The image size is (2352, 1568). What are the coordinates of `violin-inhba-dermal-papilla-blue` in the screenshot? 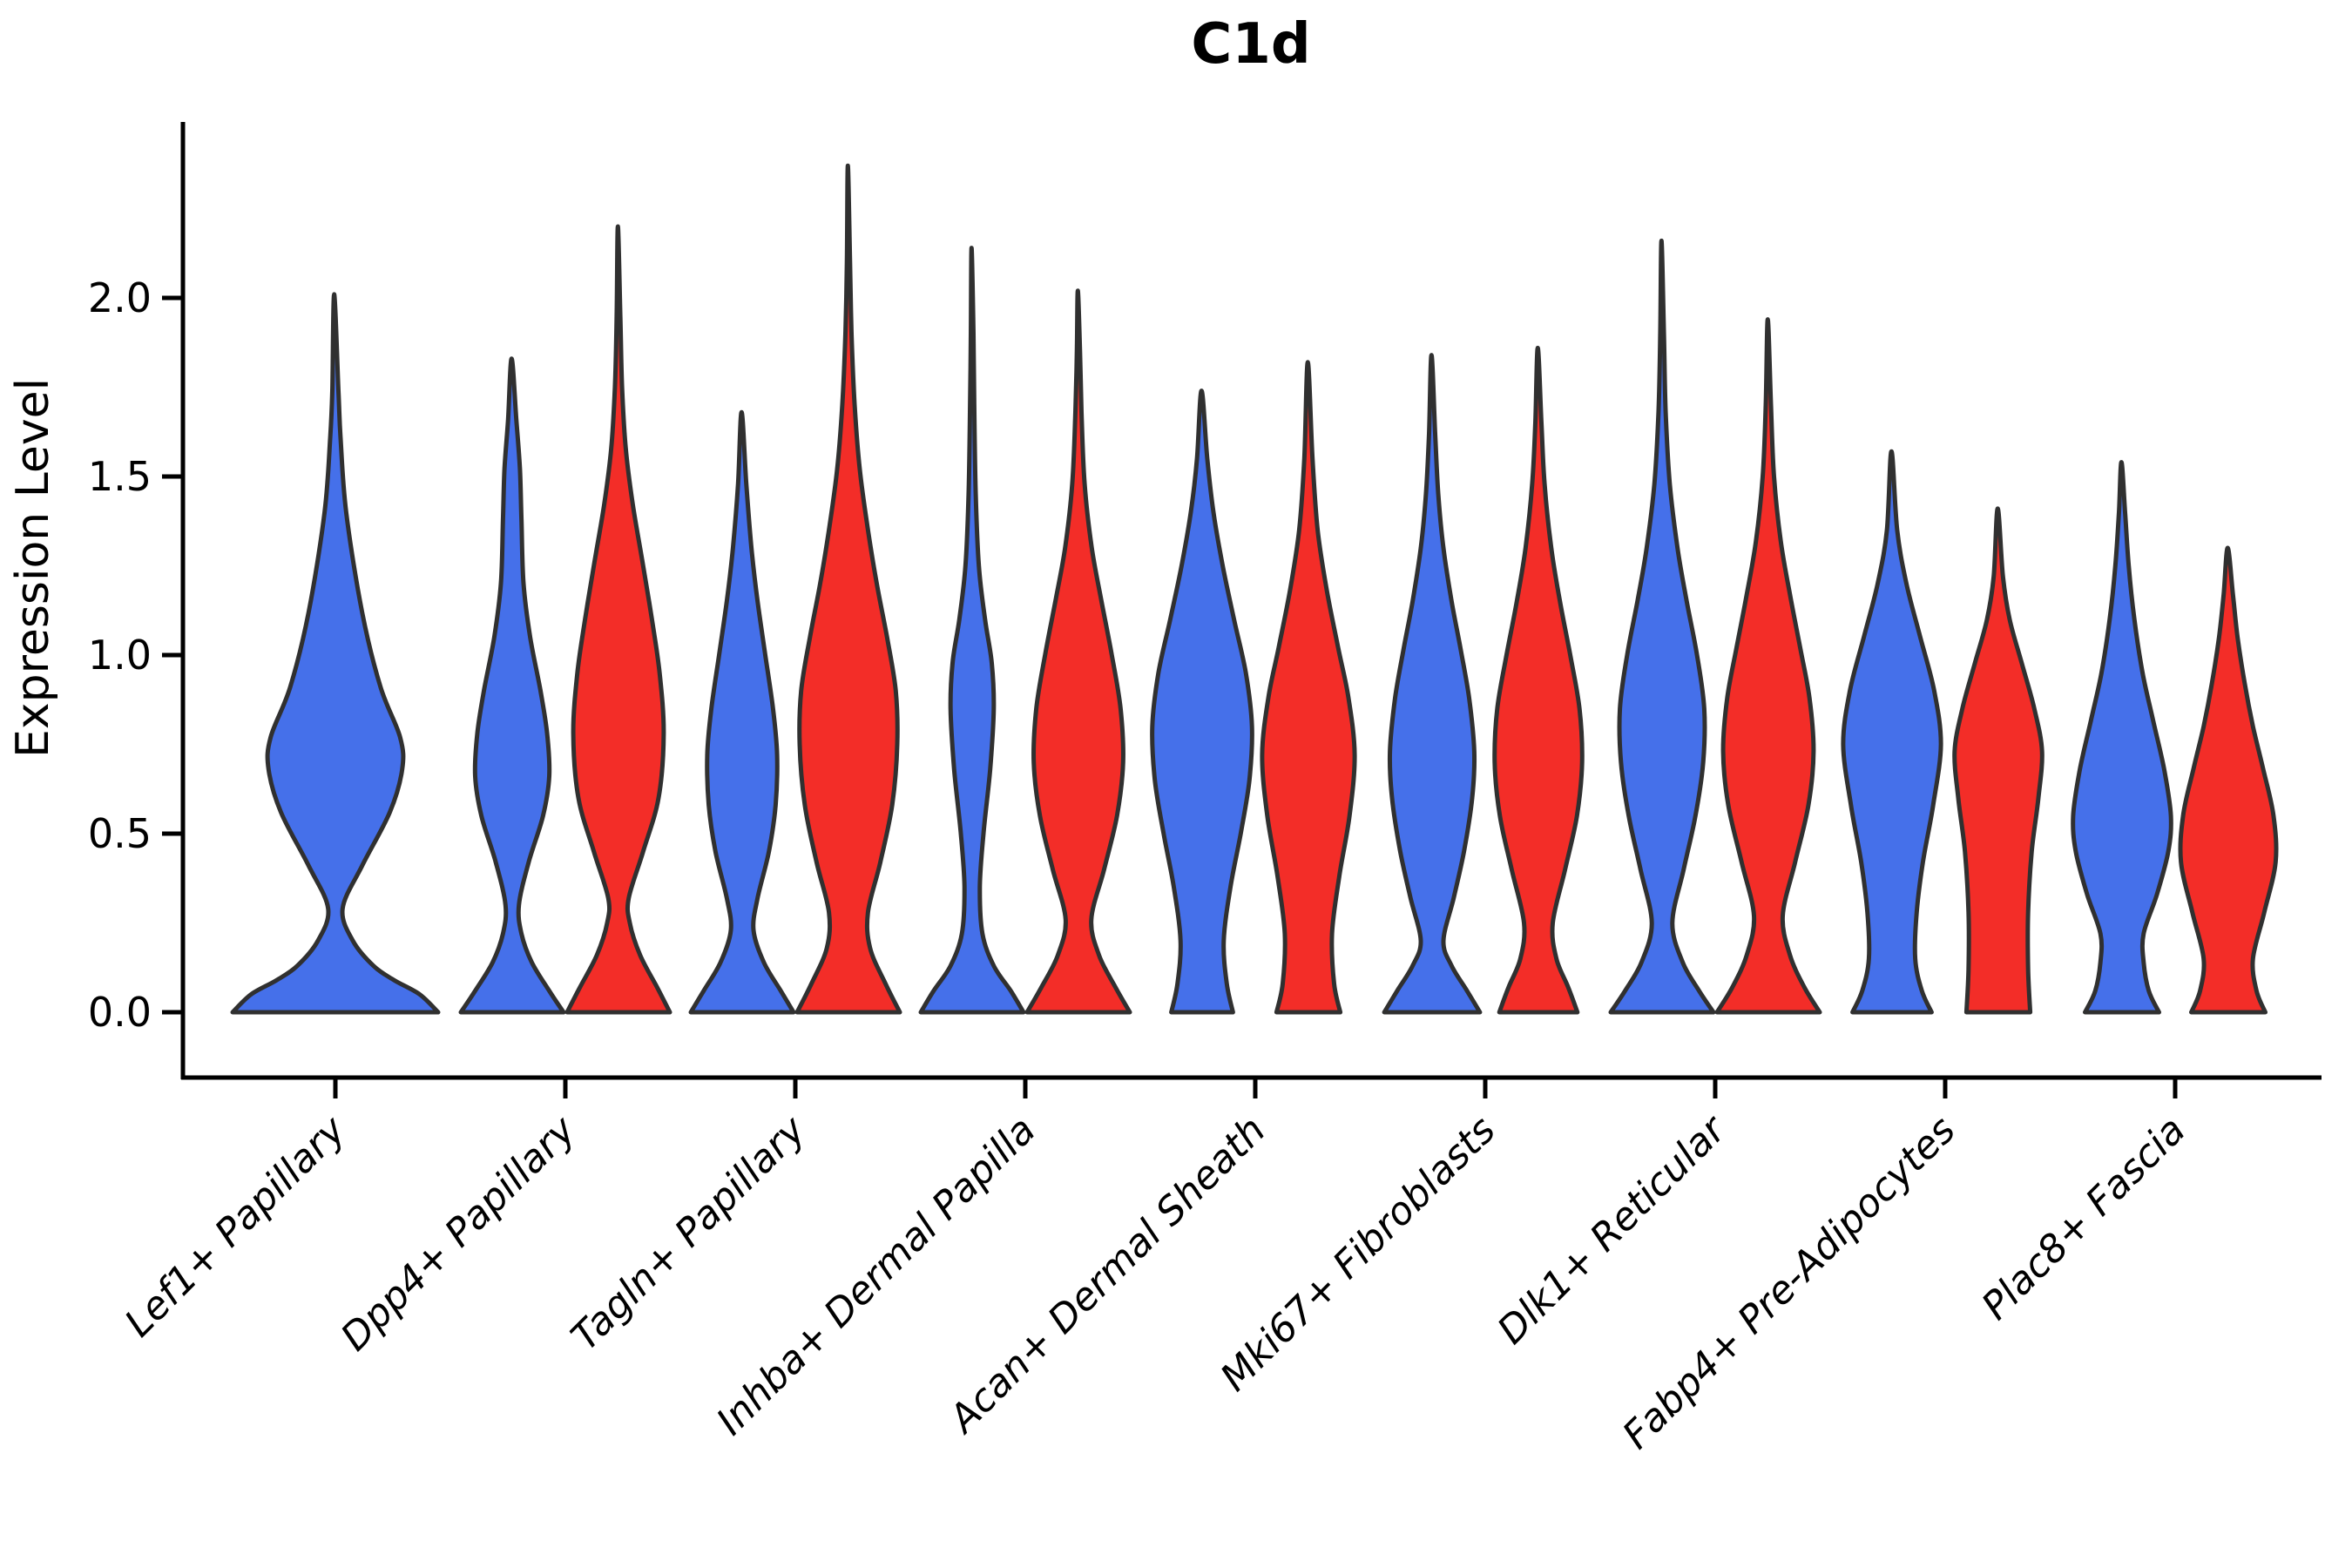 It's located at (972, 630).